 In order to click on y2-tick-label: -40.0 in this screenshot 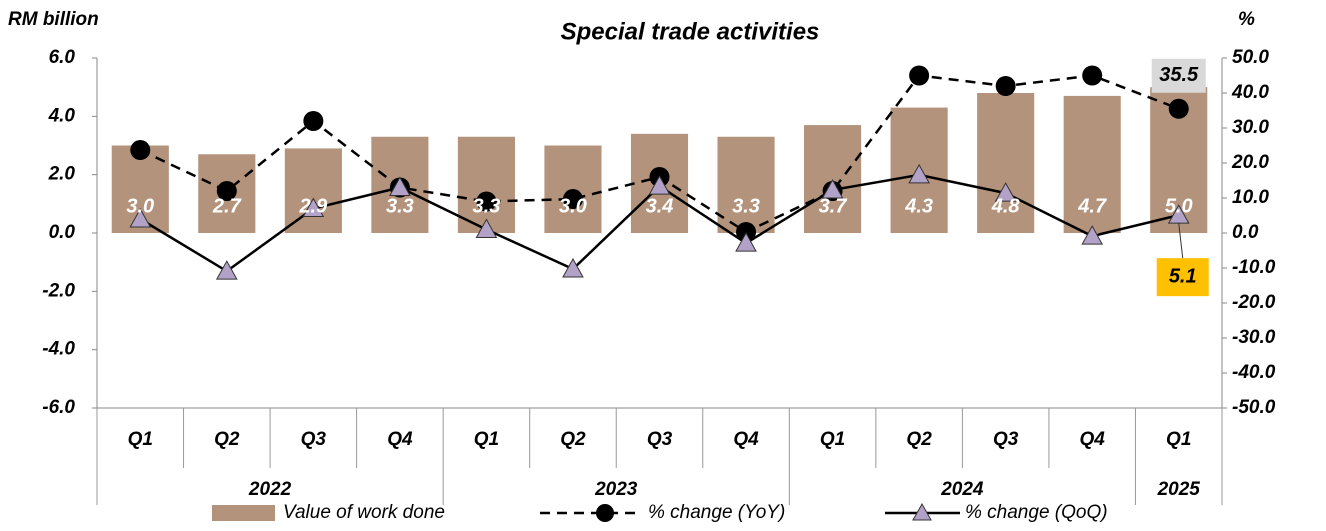, I will do `click(1254, 372)`.